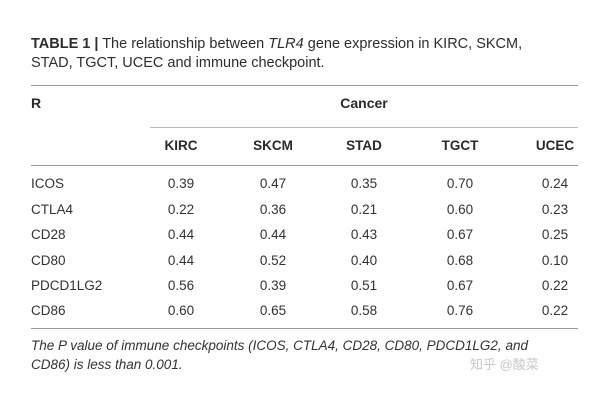 This screenshot has height=400, width=600. What do you see at coordinates (304, 328) in the screenshot?
I see `table-bottom-rule` at bounding box center [304, 328].